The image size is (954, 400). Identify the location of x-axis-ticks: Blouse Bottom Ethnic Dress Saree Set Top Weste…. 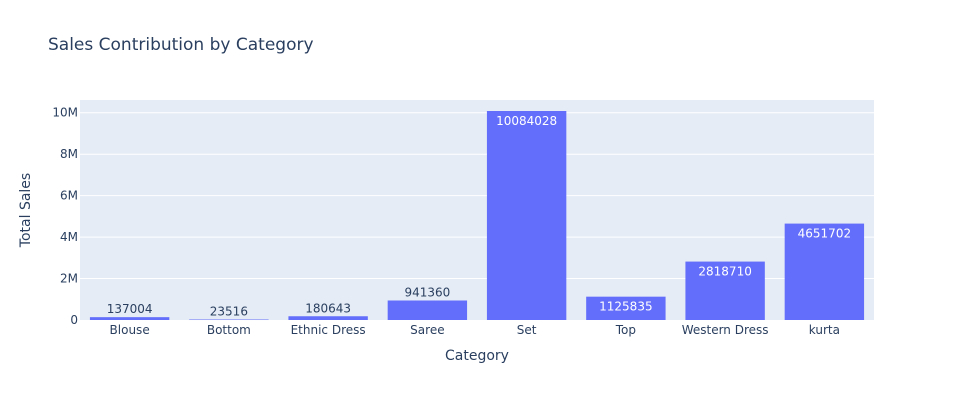
(475, 330).